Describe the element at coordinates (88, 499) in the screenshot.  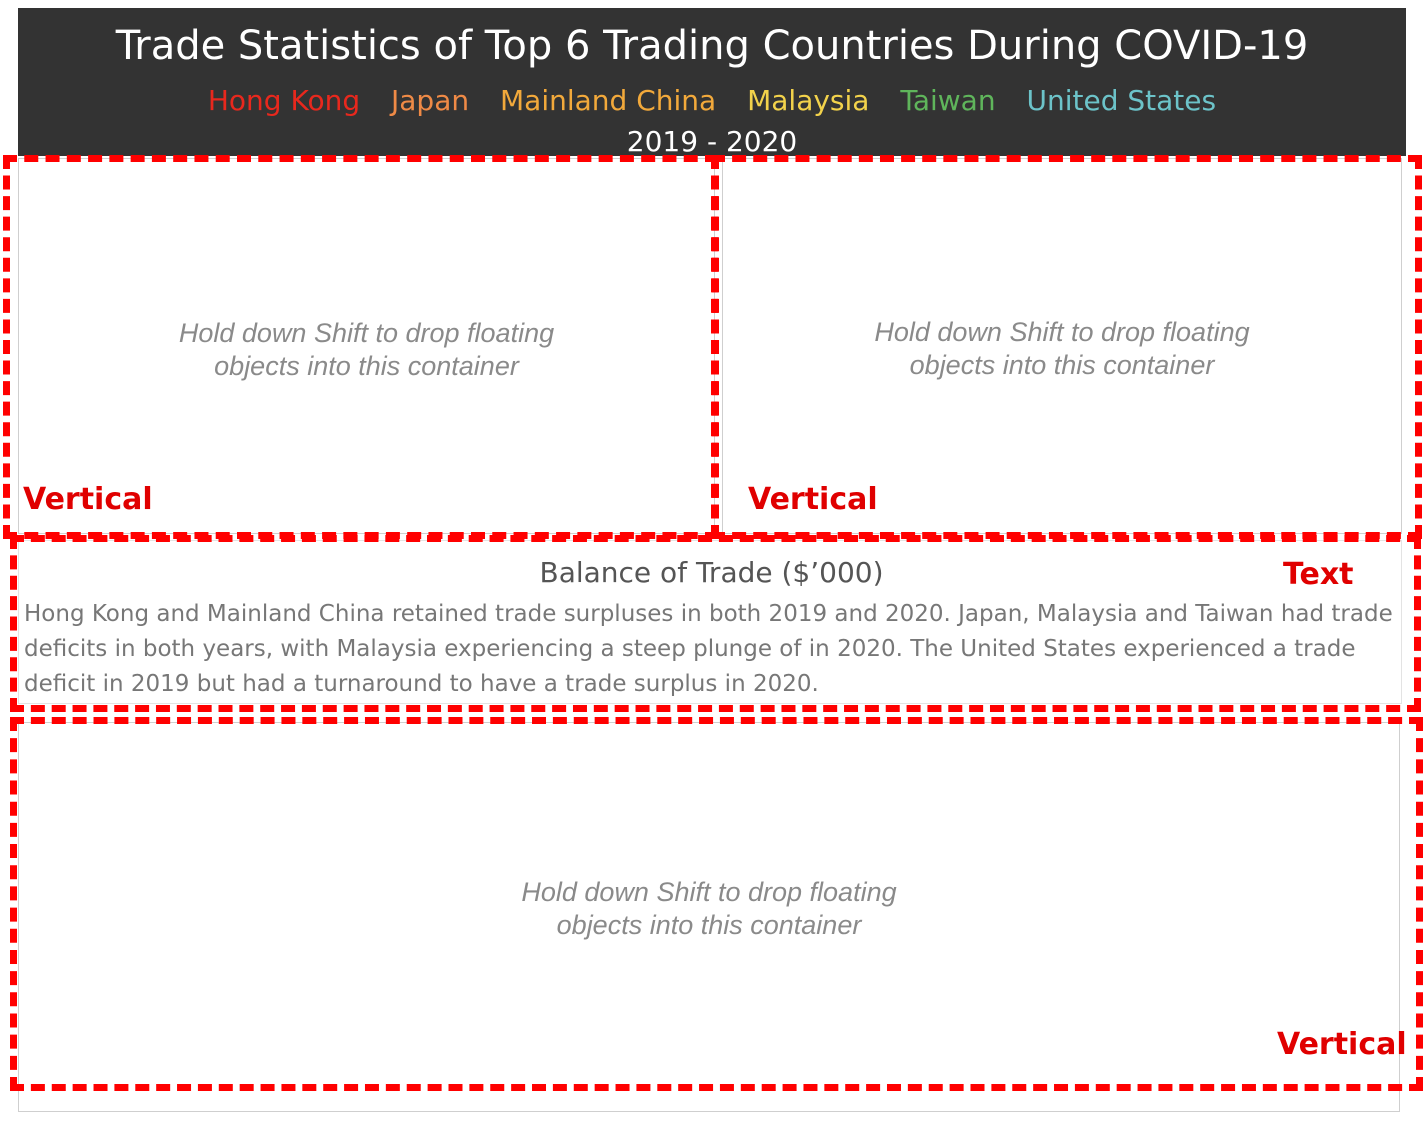
I see `annotation-label-top-left: Vertical` at that location.